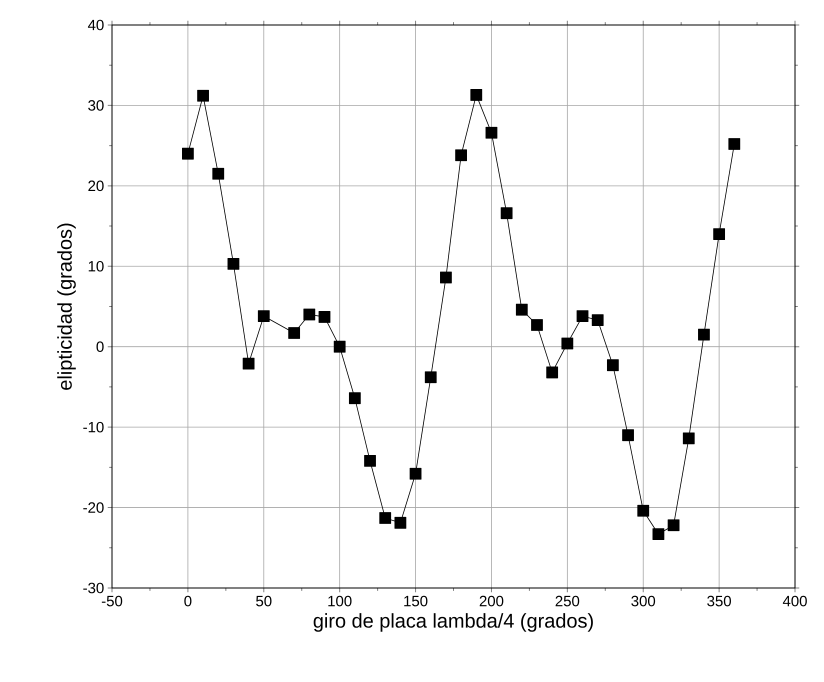 The width and height of the screenshot is (824, 682). What do you see at coordinates (96, 266) in the screenshot?
I see `y-tick-label: 10` at bounding box center [96, 266].